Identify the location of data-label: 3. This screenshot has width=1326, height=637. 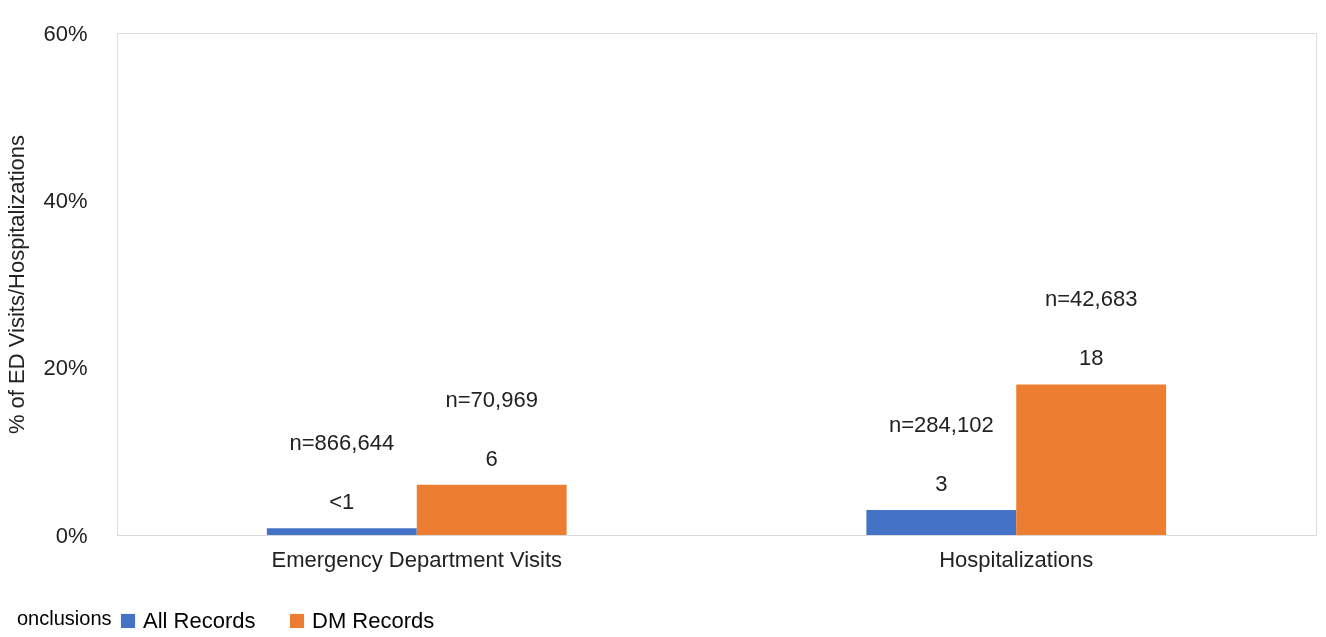
(941, 483).